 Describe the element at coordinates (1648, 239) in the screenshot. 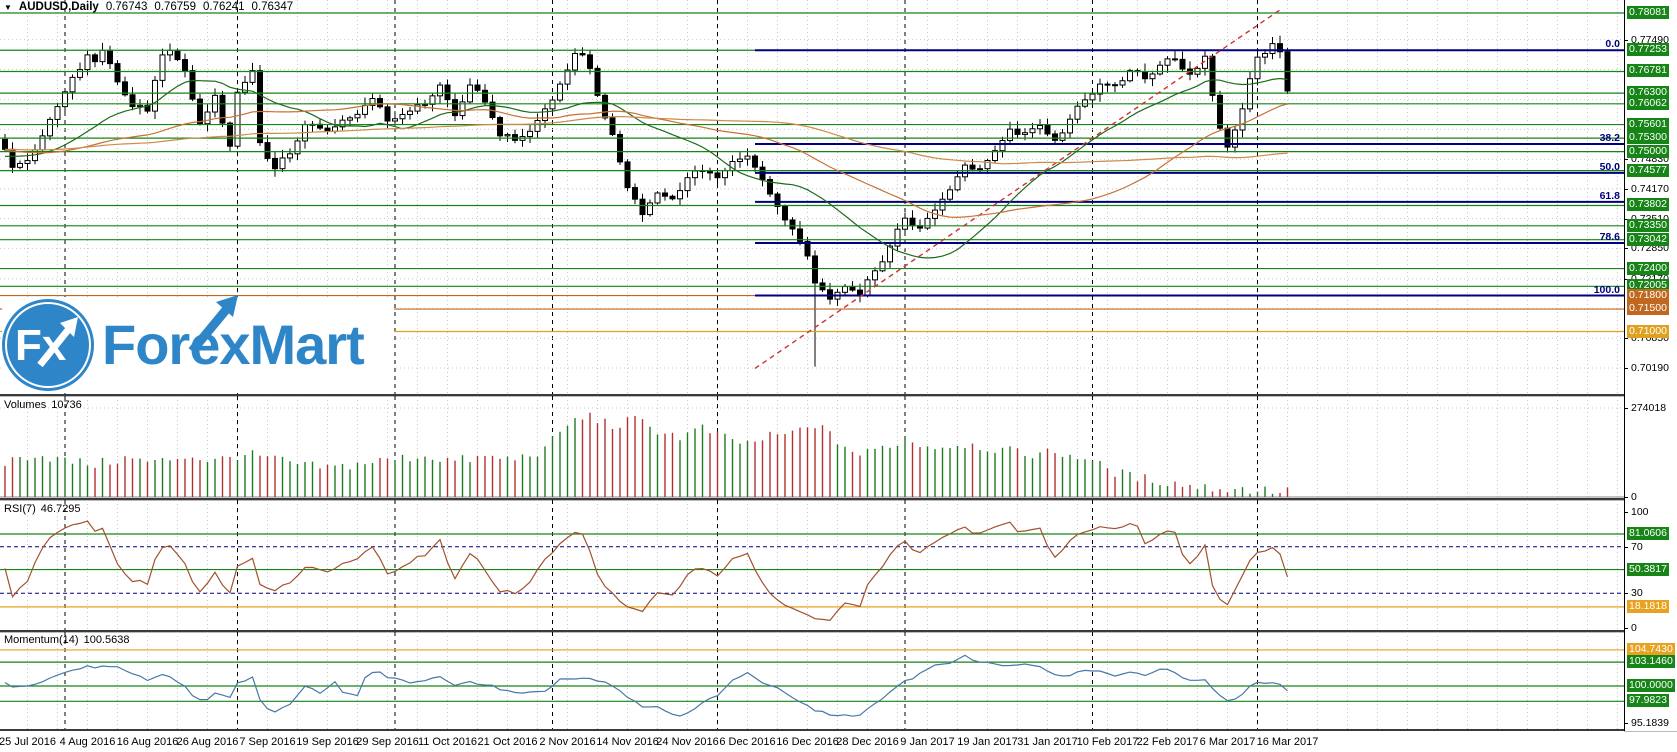

I see `price-tag: 0.73042` at that location.